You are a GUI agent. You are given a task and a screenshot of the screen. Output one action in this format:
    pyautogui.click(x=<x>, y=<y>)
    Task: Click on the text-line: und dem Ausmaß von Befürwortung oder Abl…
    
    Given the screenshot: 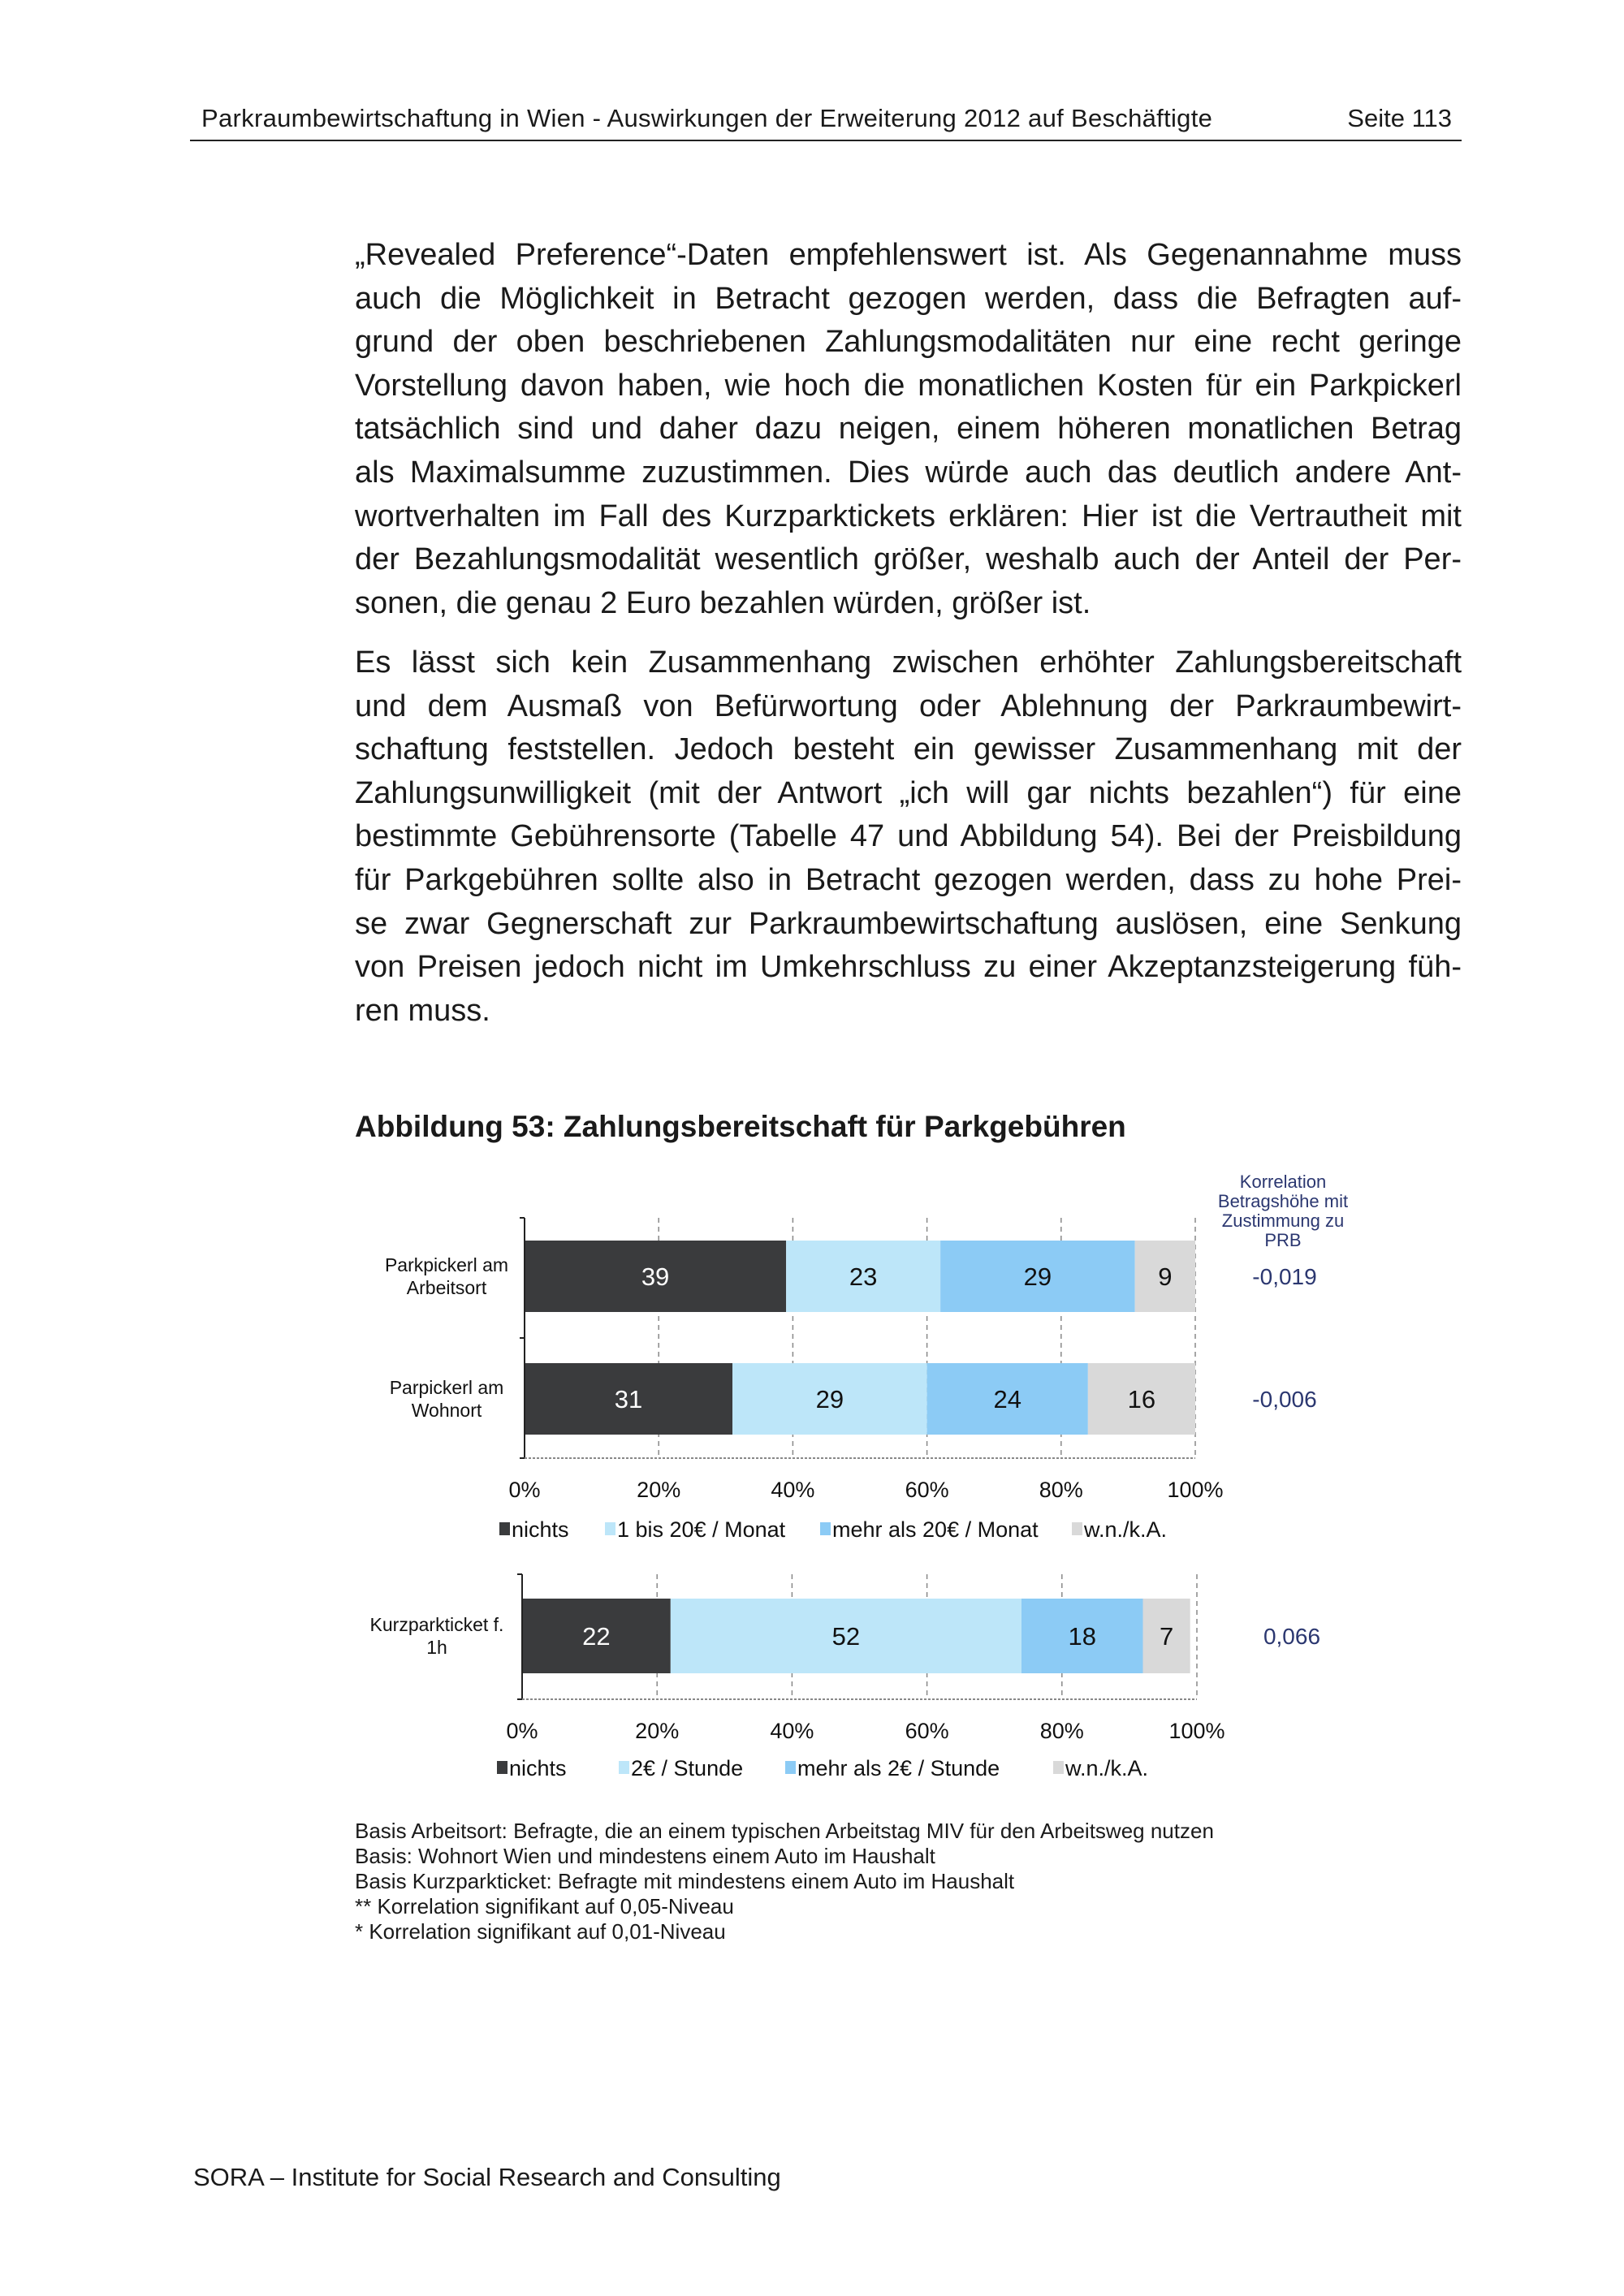 What is the action you would take?
    pyautogui.click(x=909, y=706)
    